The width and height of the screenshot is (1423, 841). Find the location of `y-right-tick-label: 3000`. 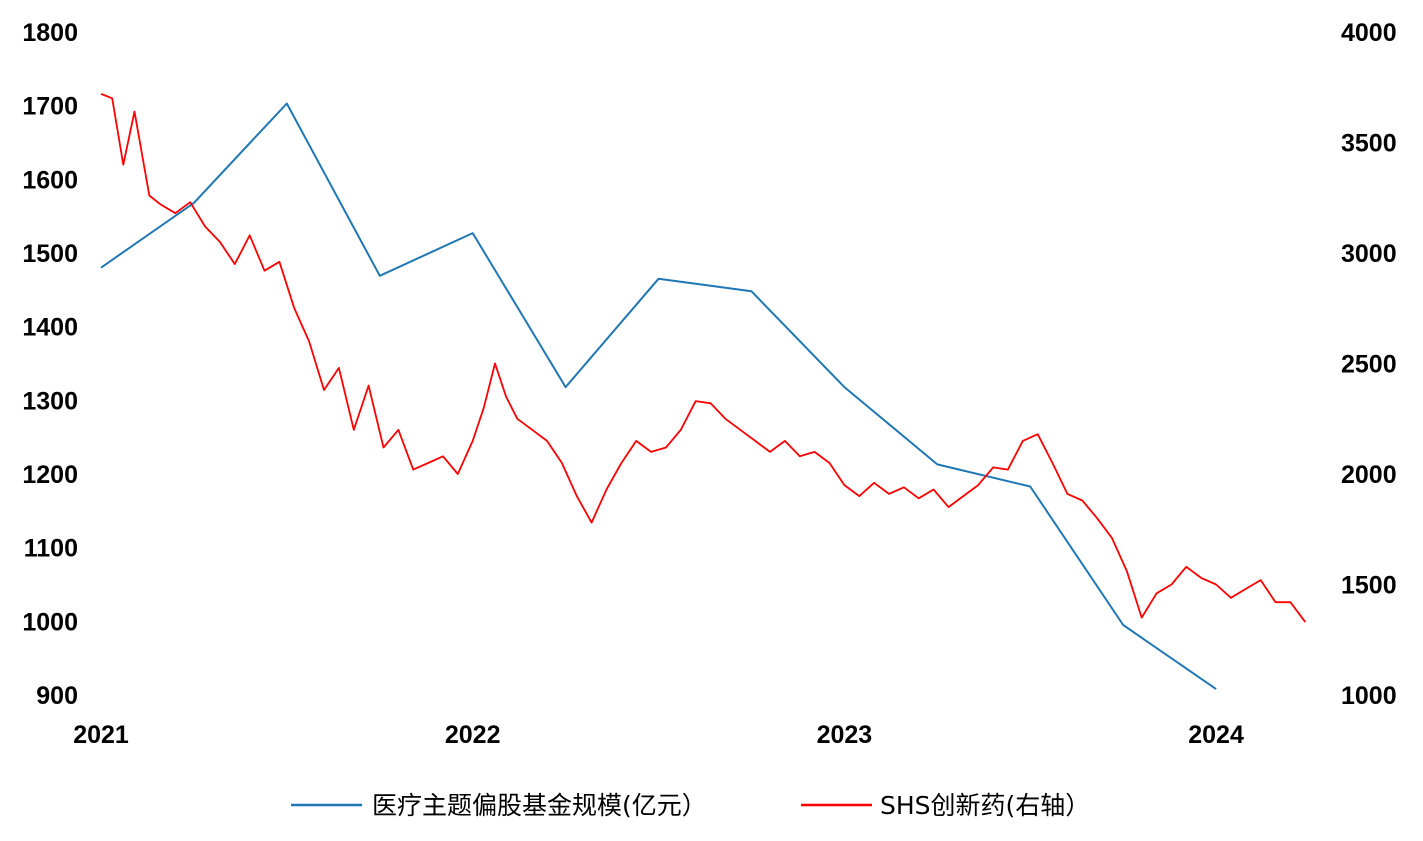

y-right-tick-label: 3000 is located at coordinates (1369, 254).